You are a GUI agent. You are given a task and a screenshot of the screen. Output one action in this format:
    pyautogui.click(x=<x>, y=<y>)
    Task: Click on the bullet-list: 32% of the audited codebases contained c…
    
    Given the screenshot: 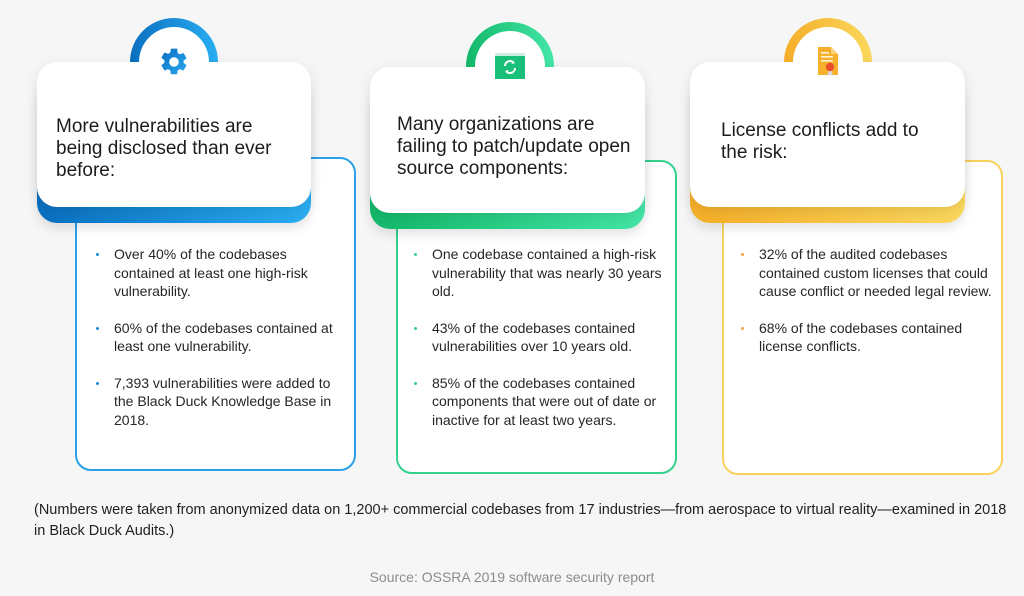 What is the action you would take?
    pyautogui.click(x=869, y=309)
    